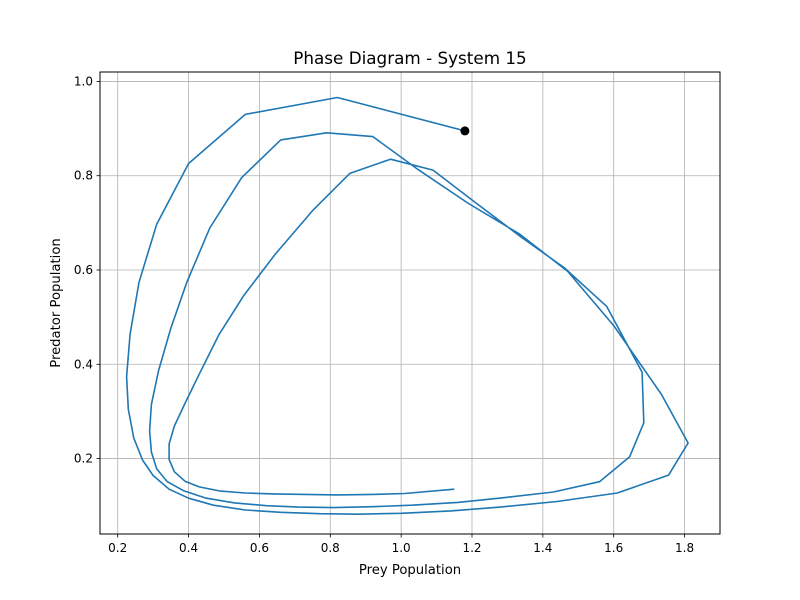 The height and width of the screenshot is (600, 800). Describe the element at coordinates (188, 548) in the screenshot. I see `x-tick-label: 0.4` at that location.